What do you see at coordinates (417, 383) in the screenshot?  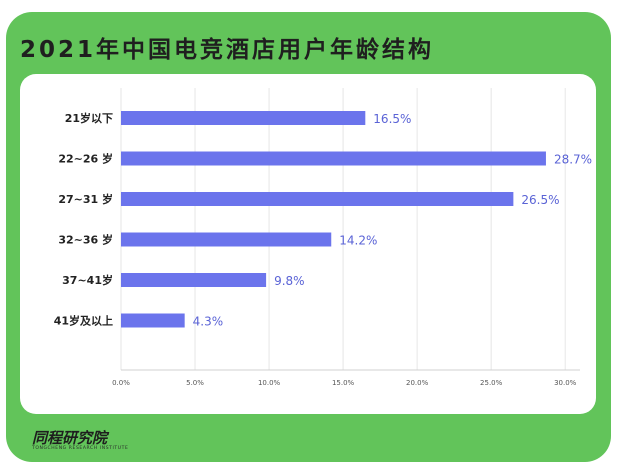 I see `x-tick-label: 20.0%` at bounding box center [417, 383].